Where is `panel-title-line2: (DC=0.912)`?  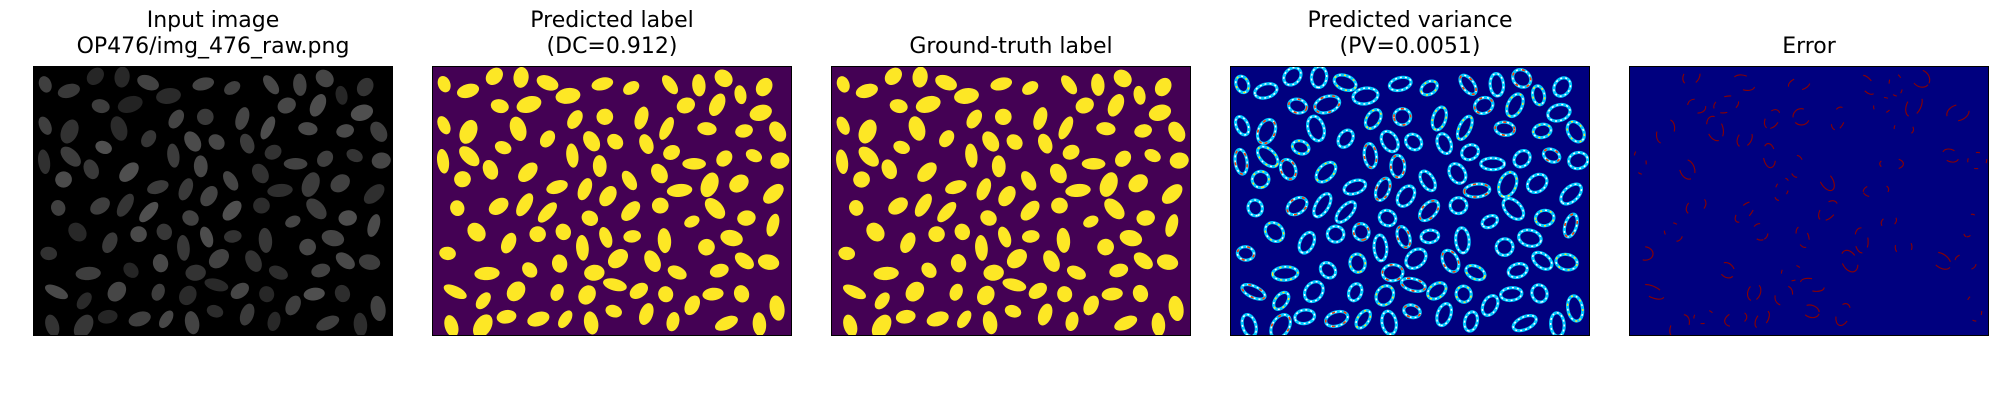
panel-title-line2: (DC=0.912) is located at coordinates (612, 46).